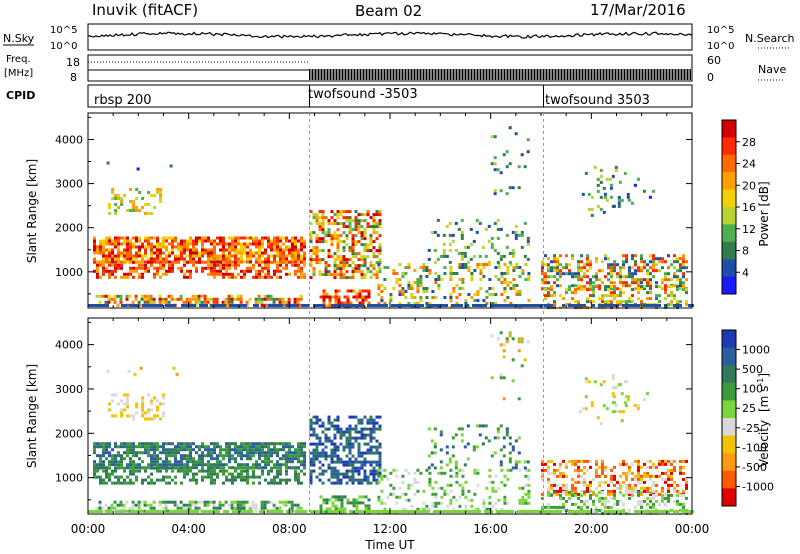  Describe the element at coordinates (134, 419) in the screenshot. I see `data-cell-v3` at that location.